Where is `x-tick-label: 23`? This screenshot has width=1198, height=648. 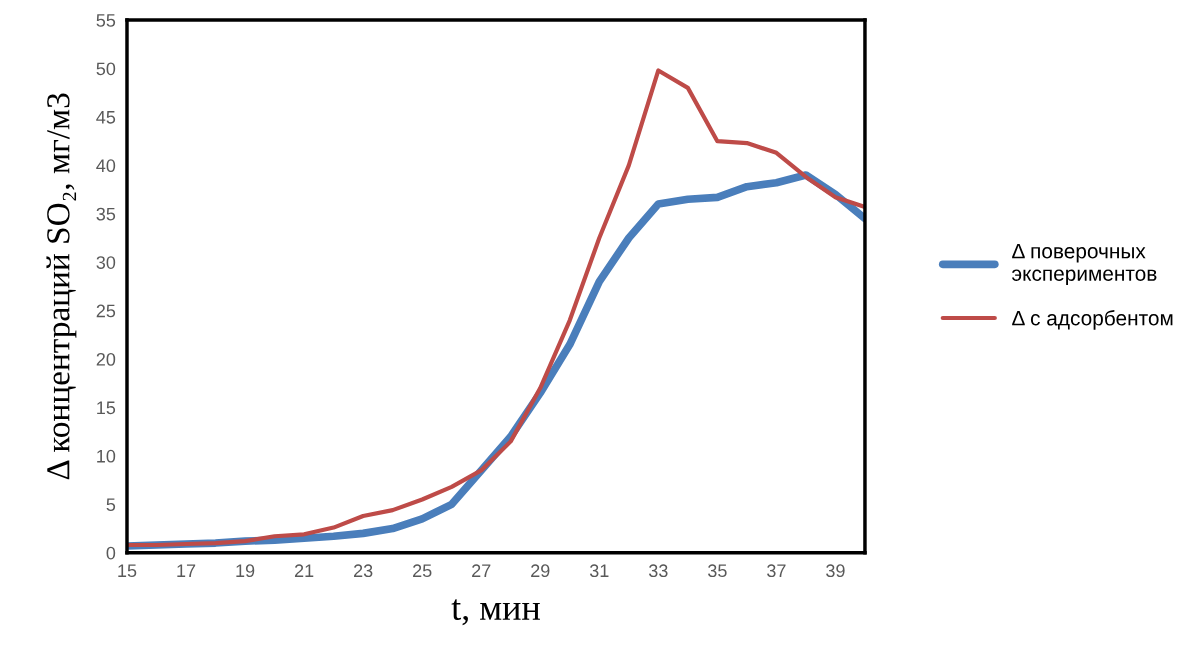 x-tick-label: 23 is located at coordinates (363, 571).